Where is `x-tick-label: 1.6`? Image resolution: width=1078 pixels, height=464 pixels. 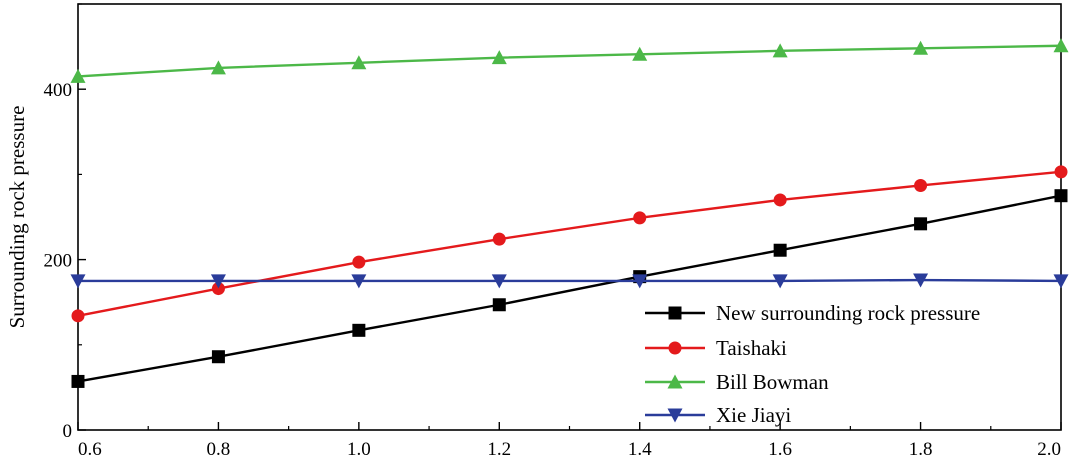 x-tick-label: 1.6 is located at coordinates (780, 449).